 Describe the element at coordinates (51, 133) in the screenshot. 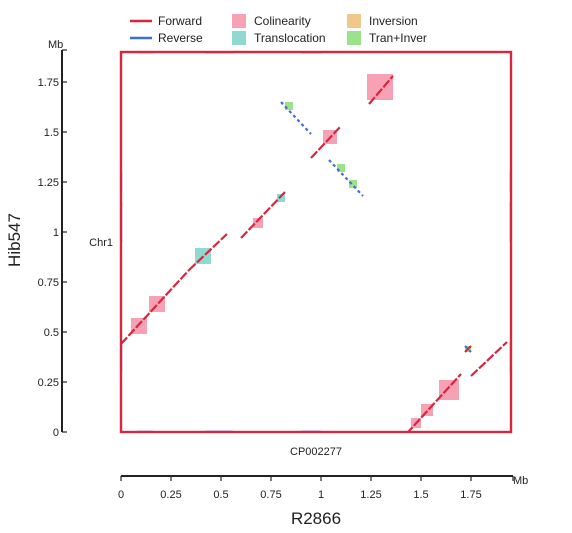

I see `y-tick-label: 1.5` at that location.